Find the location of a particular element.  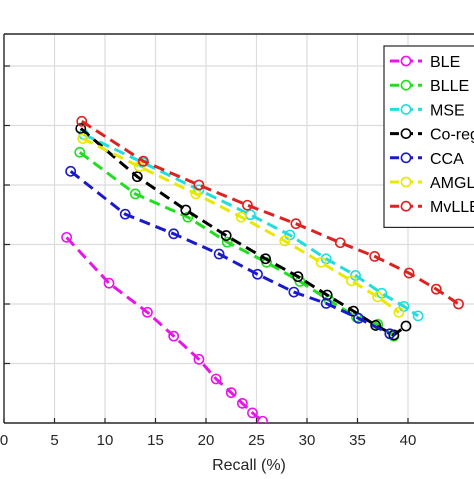

legend-item: MSE is located at coordinates (427, 110).